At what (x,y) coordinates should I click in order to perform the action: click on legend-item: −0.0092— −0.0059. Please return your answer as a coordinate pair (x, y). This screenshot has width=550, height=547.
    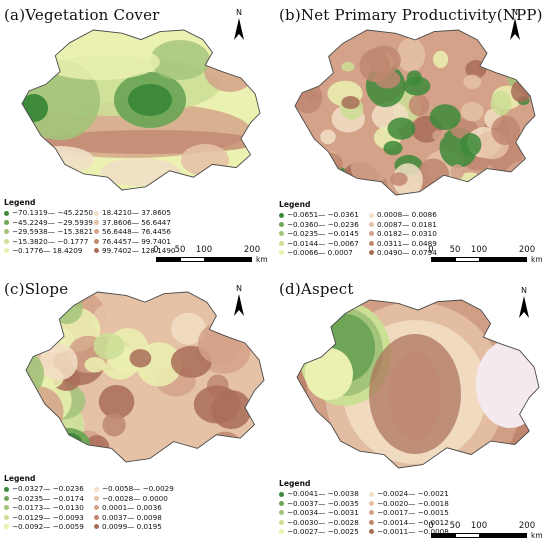
    Looking at the image, I should click on (48, 526).